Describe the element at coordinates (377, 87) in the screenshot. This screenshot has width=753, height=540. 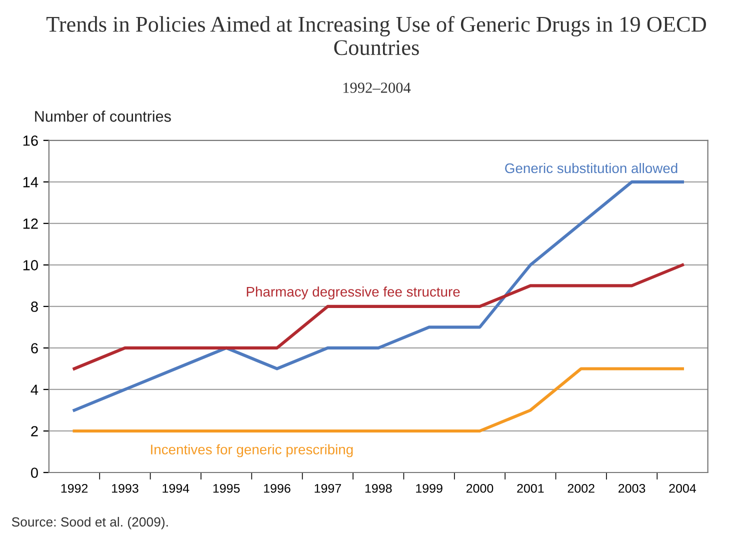
I see `chart-subtitle: 1992–2004` at that location.